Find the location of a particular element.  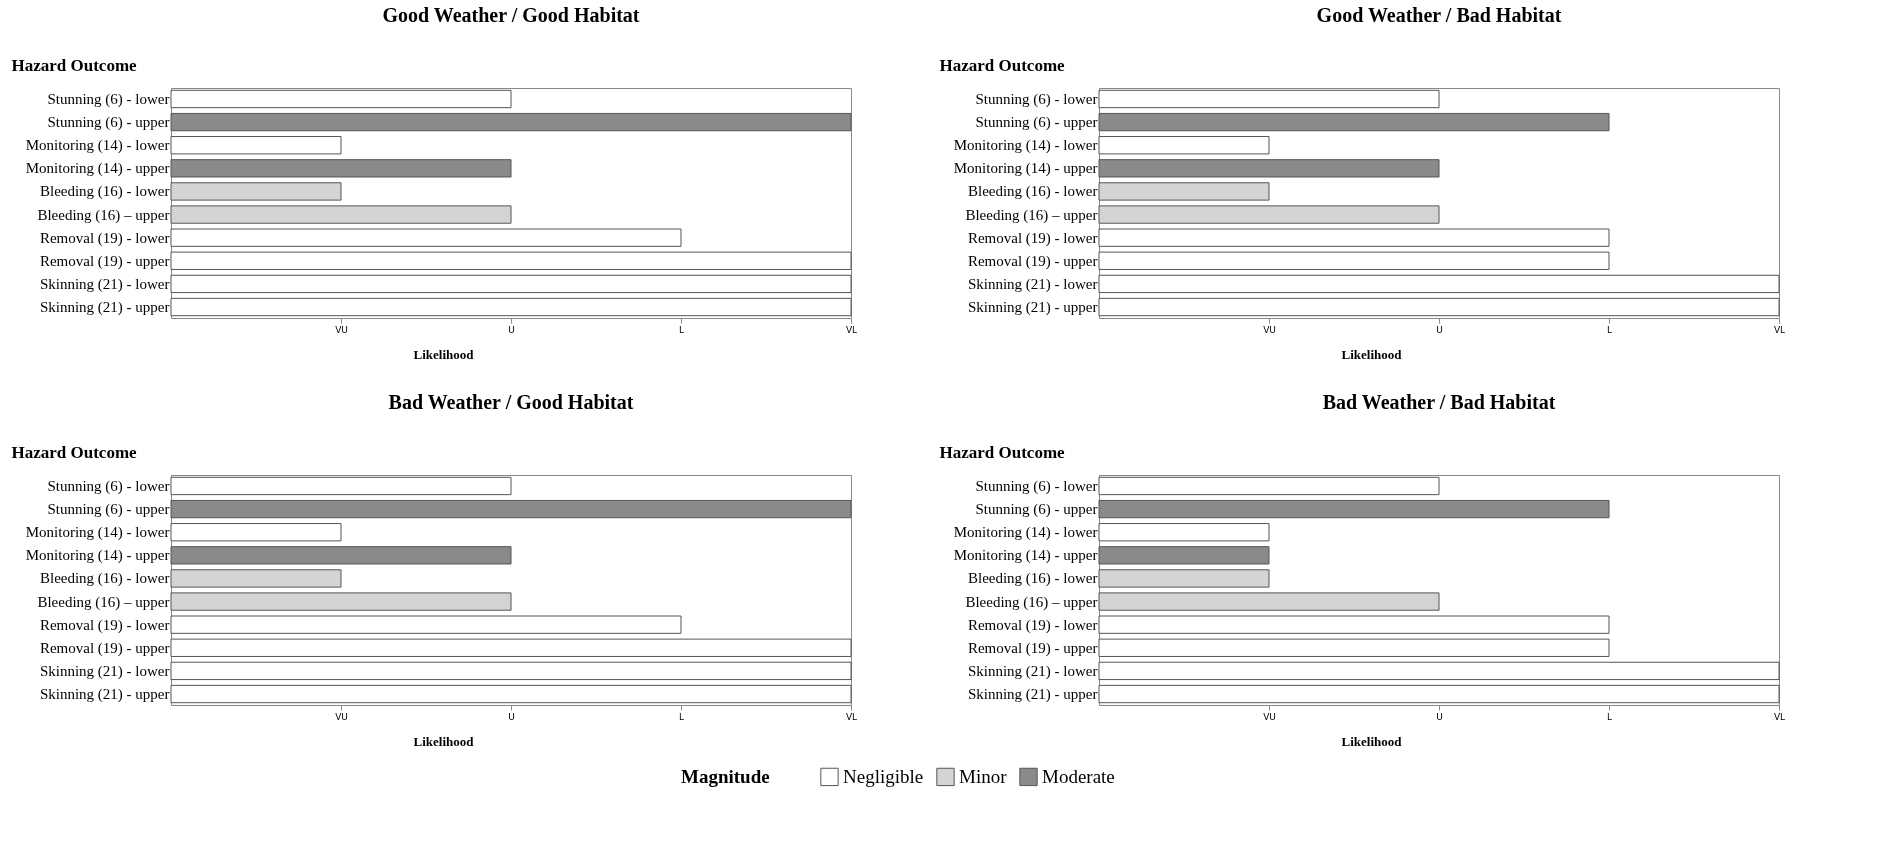

chart-title: Good Weather / Good Habitat is located at coordinates (511, 15).